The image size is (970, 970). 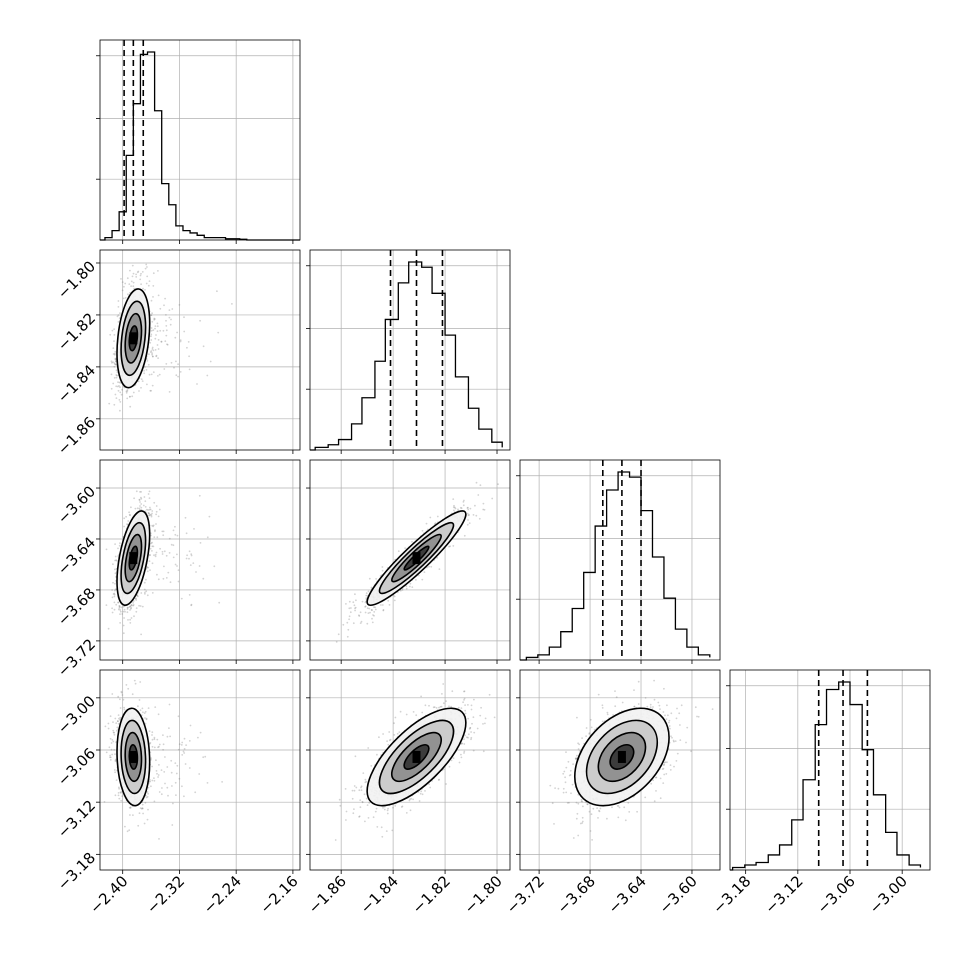 I want to click on x-tick-label-3-3: −3.00, so click(x=888, y=894).